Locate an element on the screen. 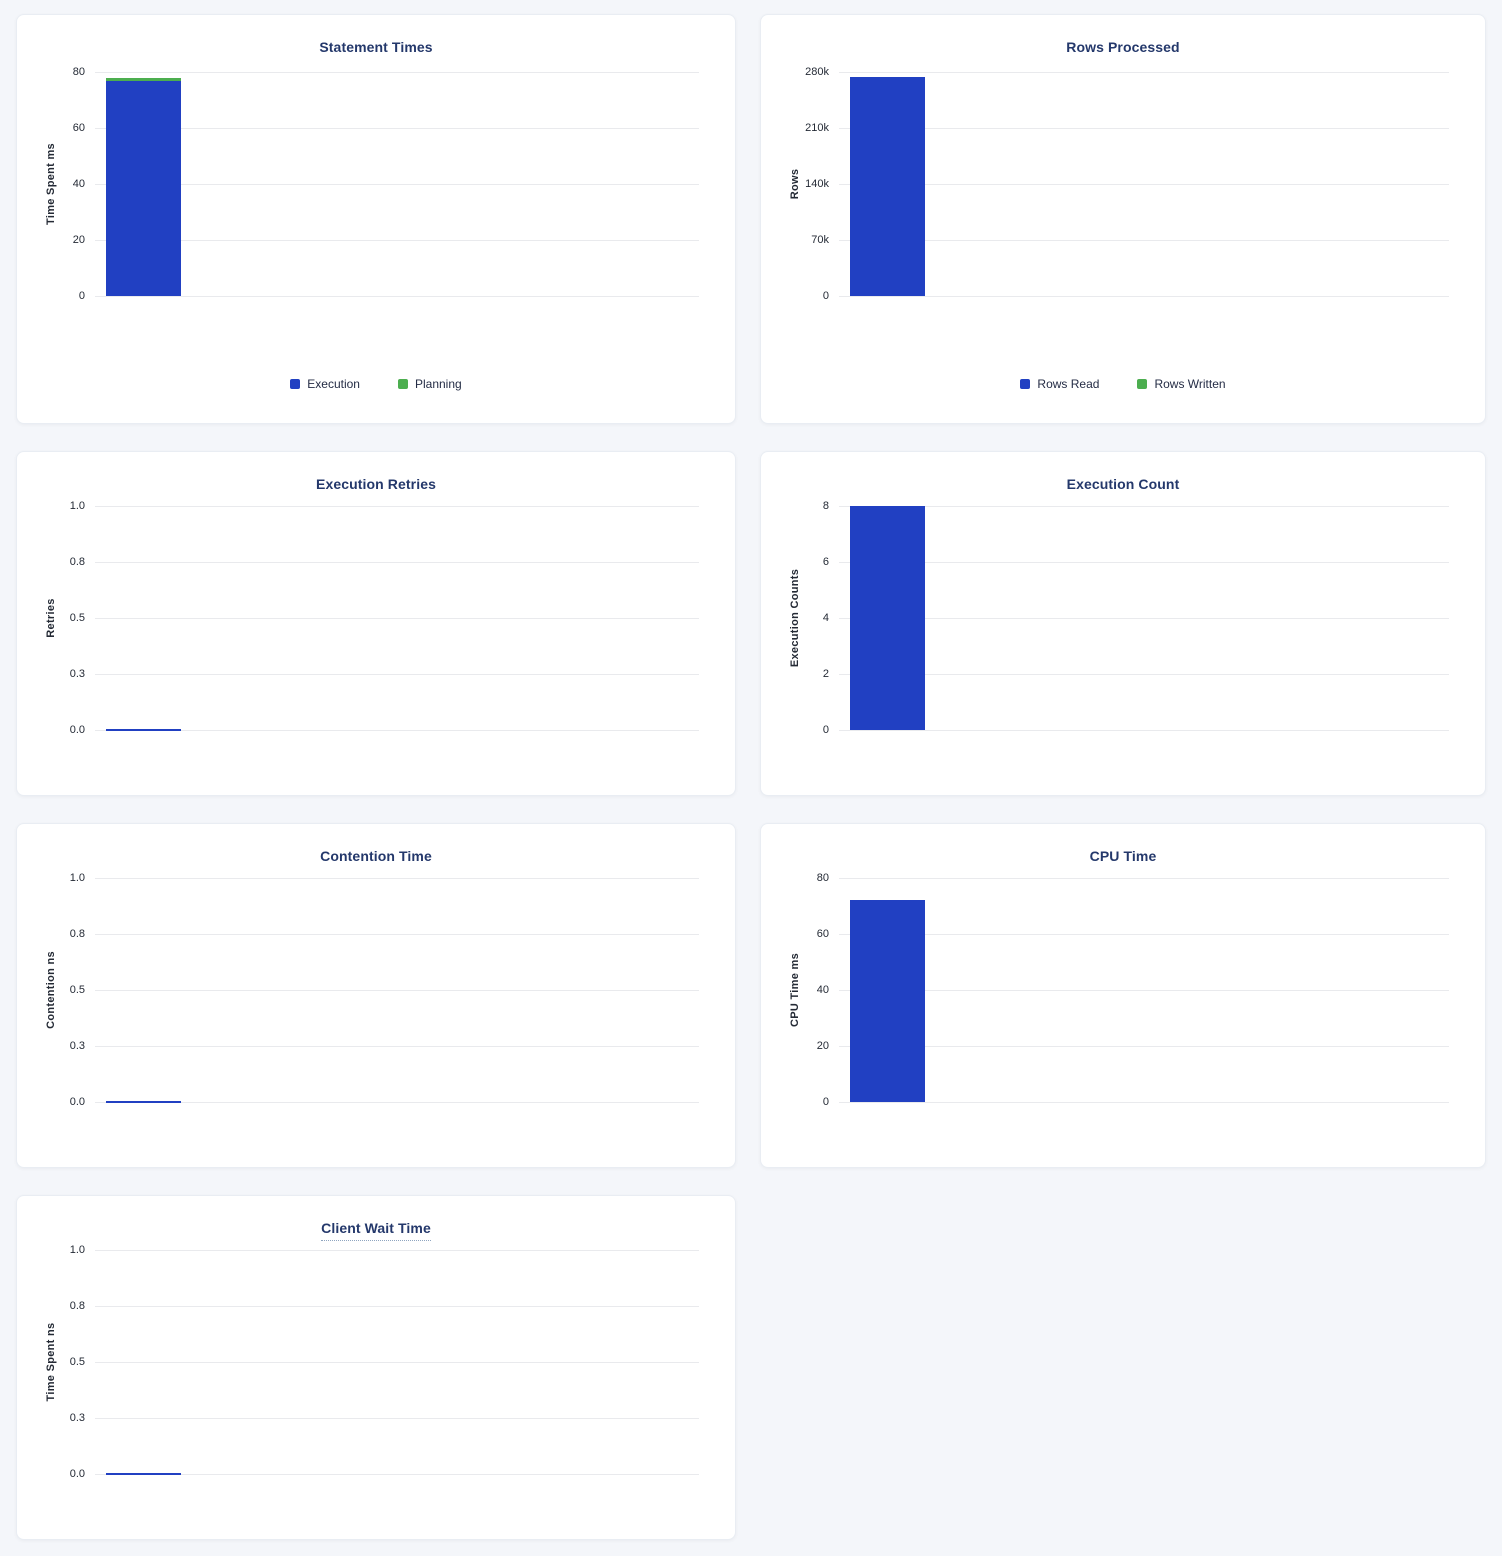 The width and height of the screenshot is (1502, 1556). y-tick-label: 8 is located at coordinates (825, 506).